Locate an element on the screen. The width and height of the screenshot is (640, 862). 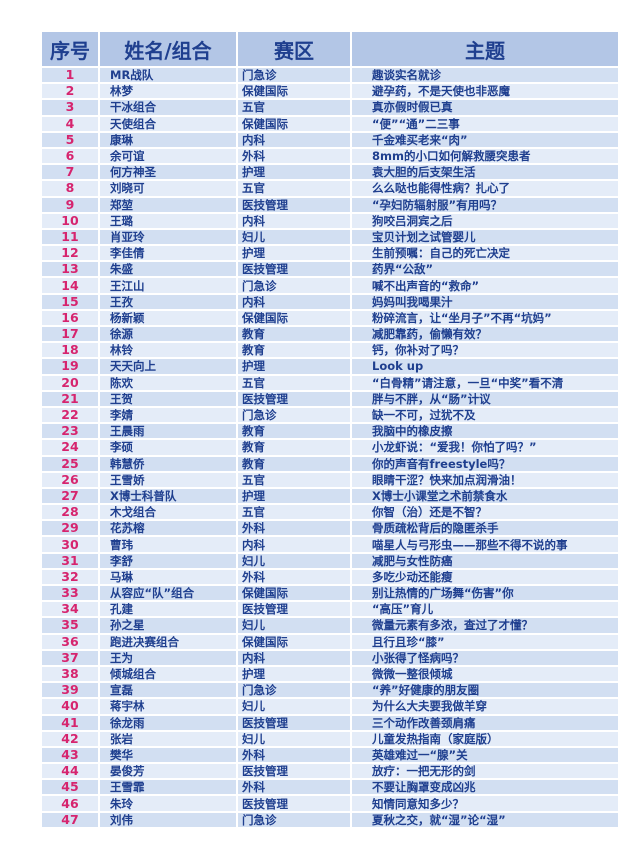
contestant-name: 刘伟 is located at coordinates (168, 819).